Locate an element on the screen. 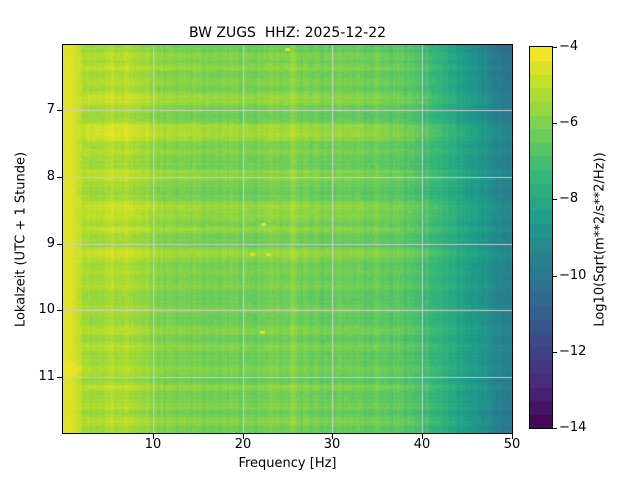 This screenshot has width=640, height=480. y-tick-label: 10 is located at coordinates (46, 309).